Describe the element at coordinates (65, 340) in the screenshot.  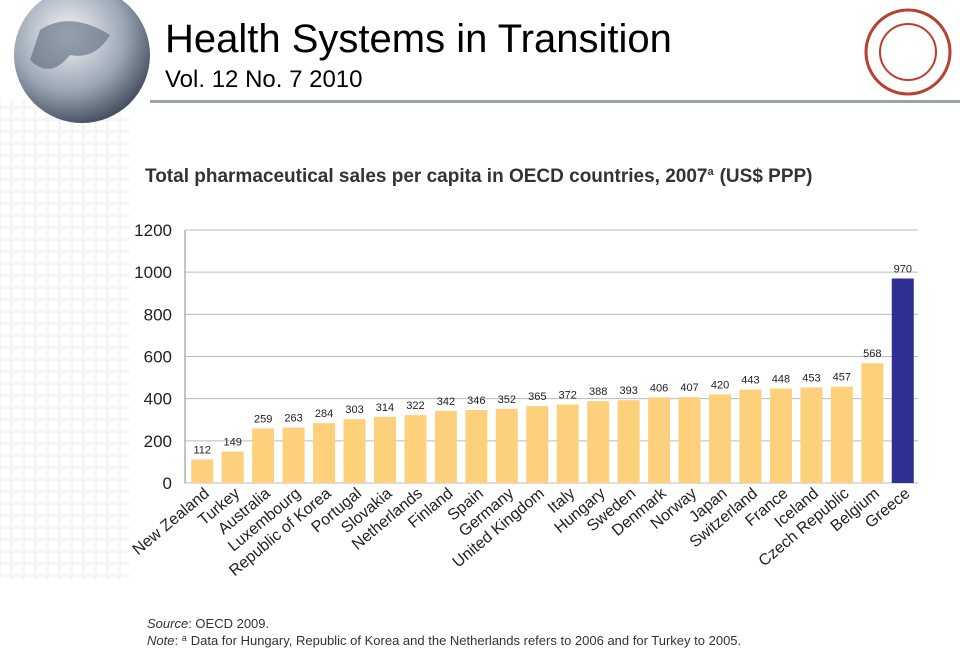
I see `background-pattern` at that location.